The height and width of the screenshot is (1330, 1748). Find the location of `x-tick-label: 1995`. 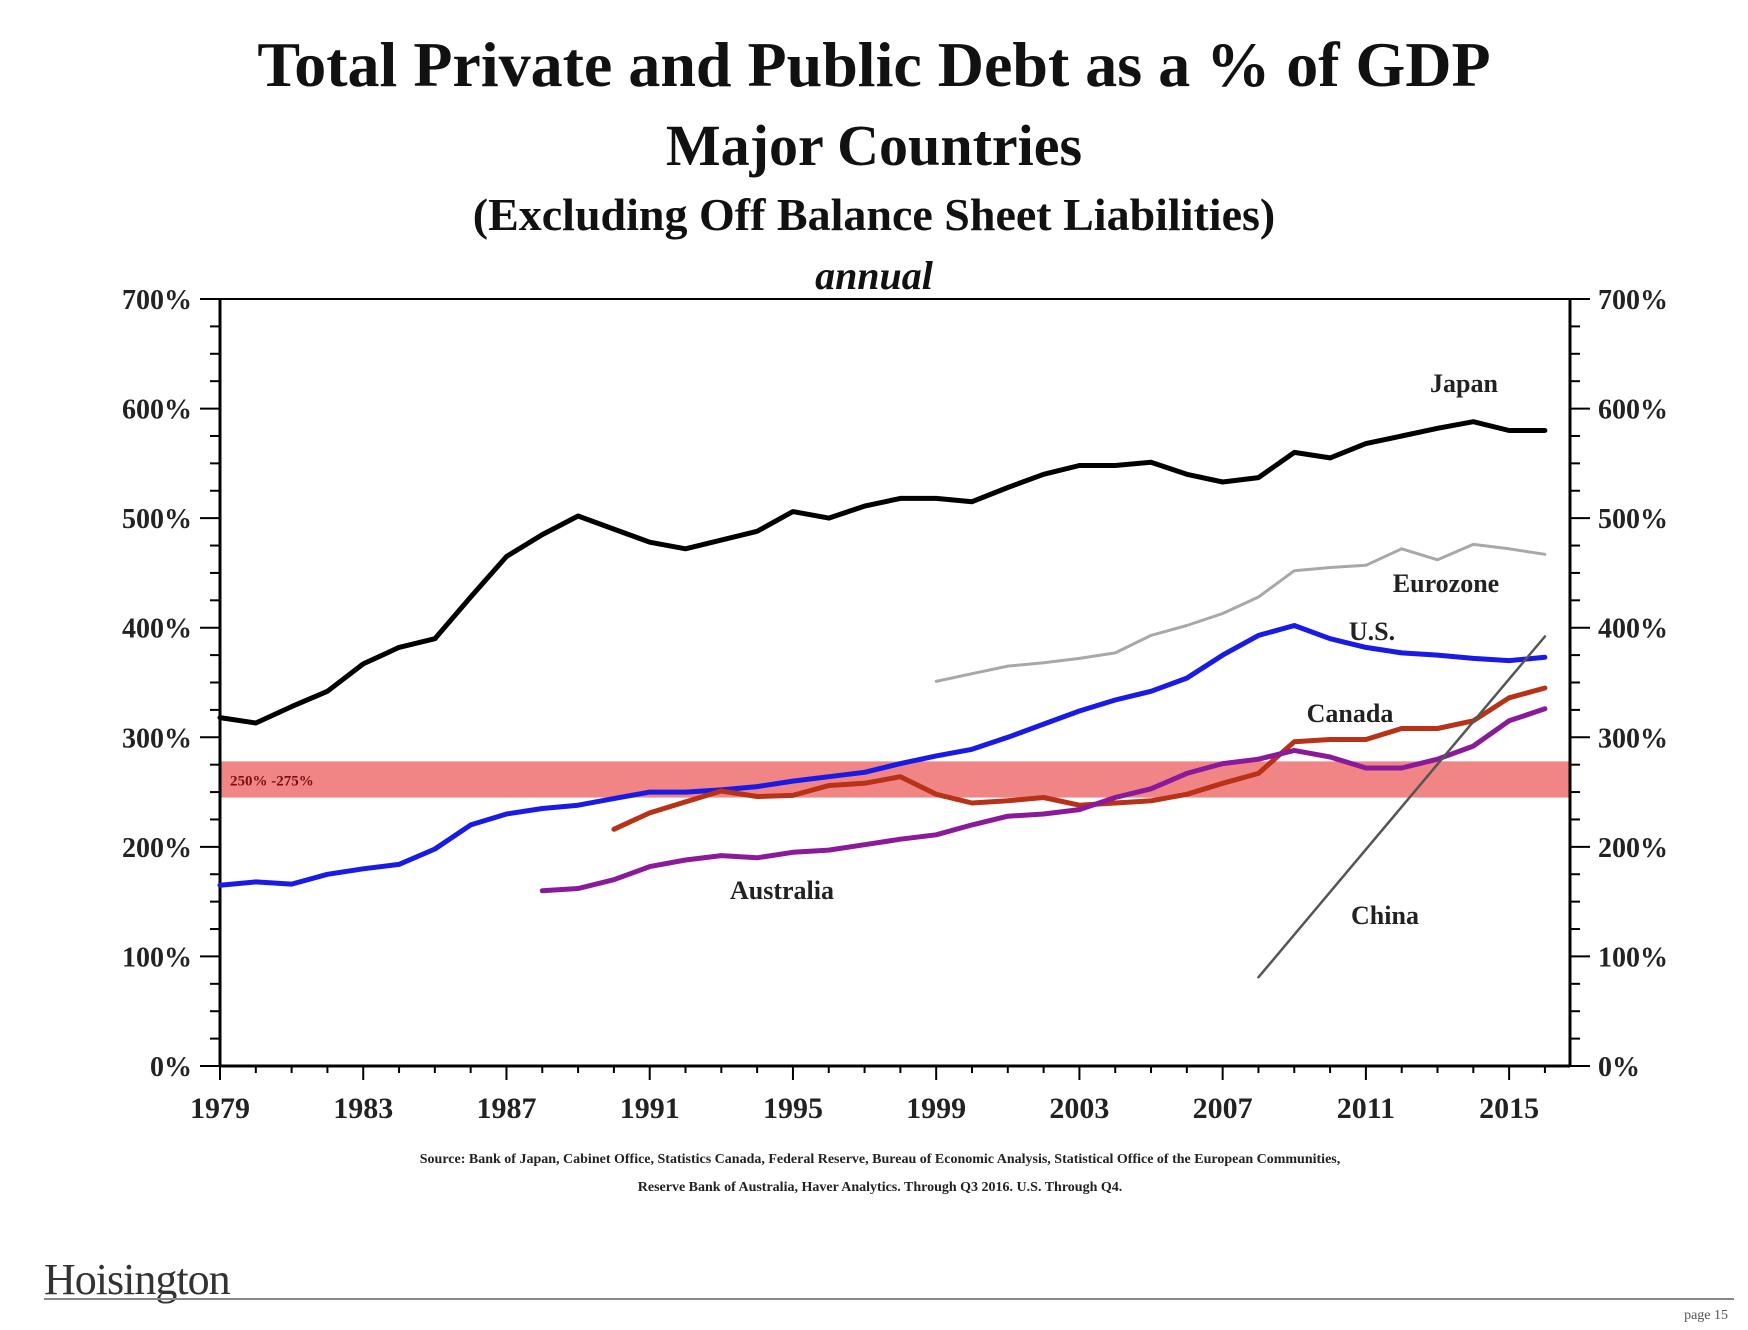

x-tick-label: 1995 is located at coordinates (793, 1108).